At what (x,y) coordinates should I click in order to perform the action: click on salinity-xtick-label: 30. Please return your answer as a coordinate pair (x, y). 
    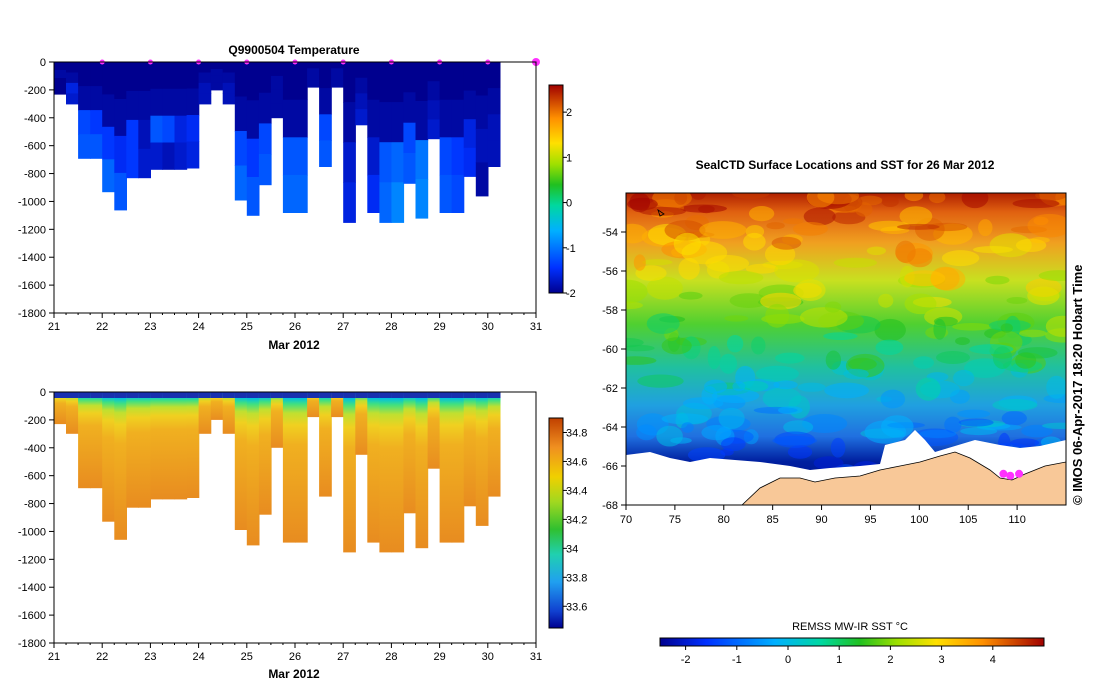
    Looking at the image, I should click on (488, 657).